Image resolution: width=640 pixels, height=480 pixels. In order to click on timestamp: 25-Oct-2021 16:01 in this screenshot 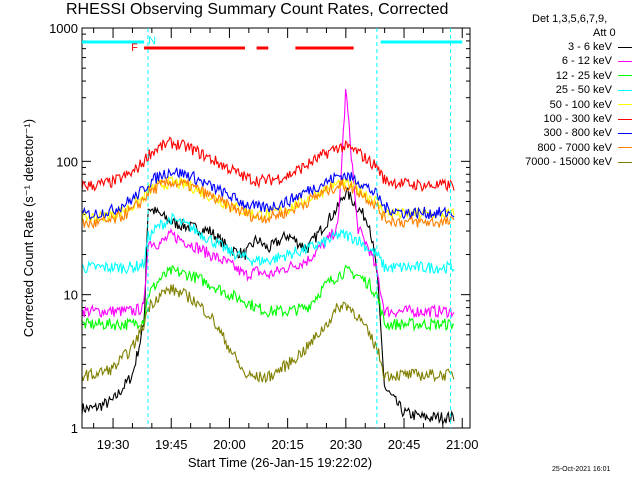, I will do `click(581, 469)`.